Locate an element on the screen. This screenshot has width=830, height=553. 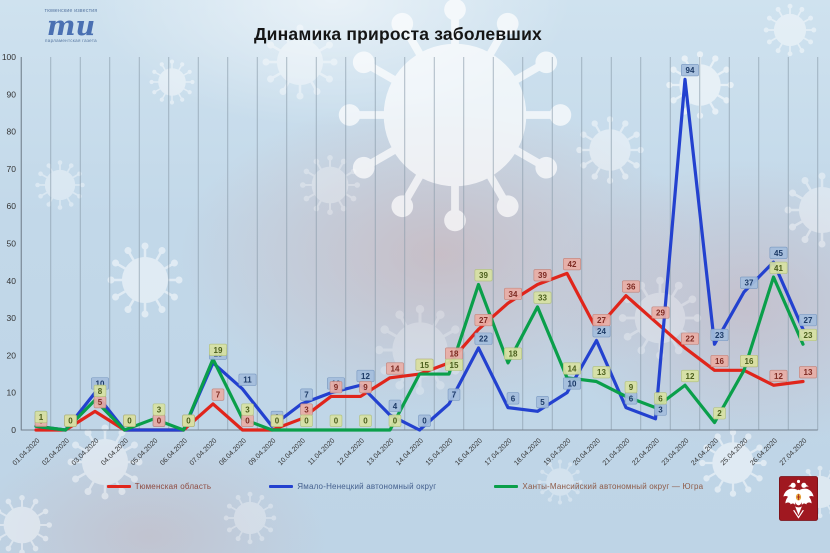
legend-item-tyumen: Тюменская область is located at coordinates (159, 486).